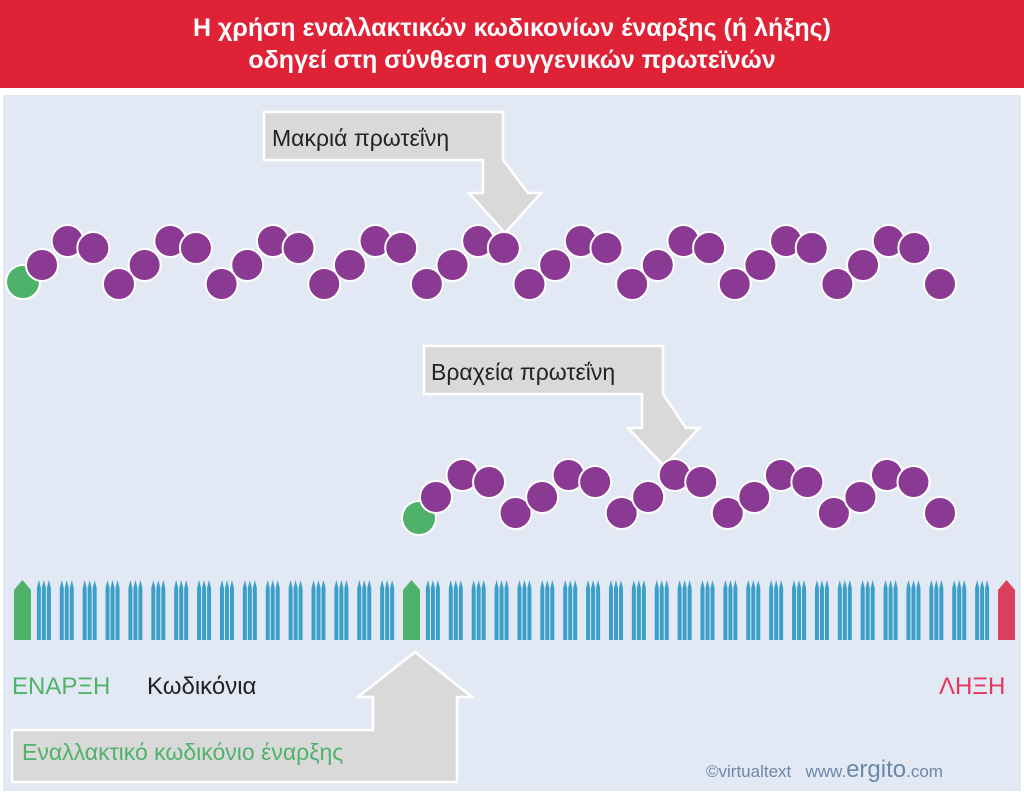 This screenshot has height=794, width=1024. I want to click on stop-label: ΛΗΞΗ, so click(972, 686).